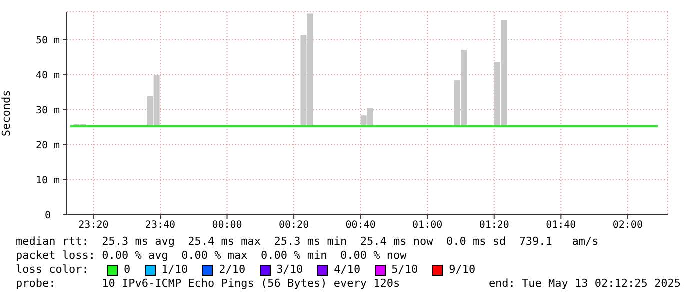  Describe the element at coordinates (93, 226) in the screenshot. I see `x-tick-label: 23:20` at that location.